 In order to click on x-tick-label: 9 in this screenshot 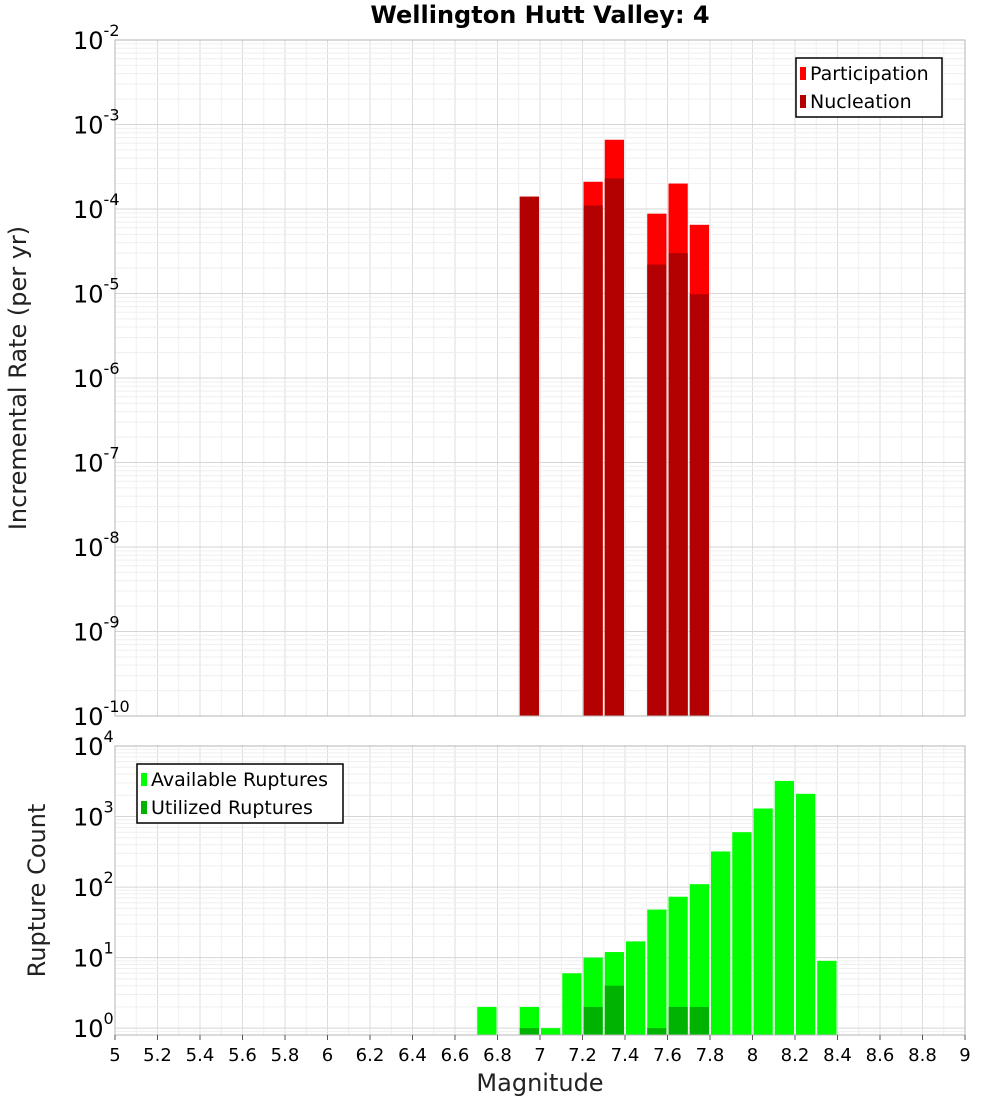, I will do `click(964, 1055)`.